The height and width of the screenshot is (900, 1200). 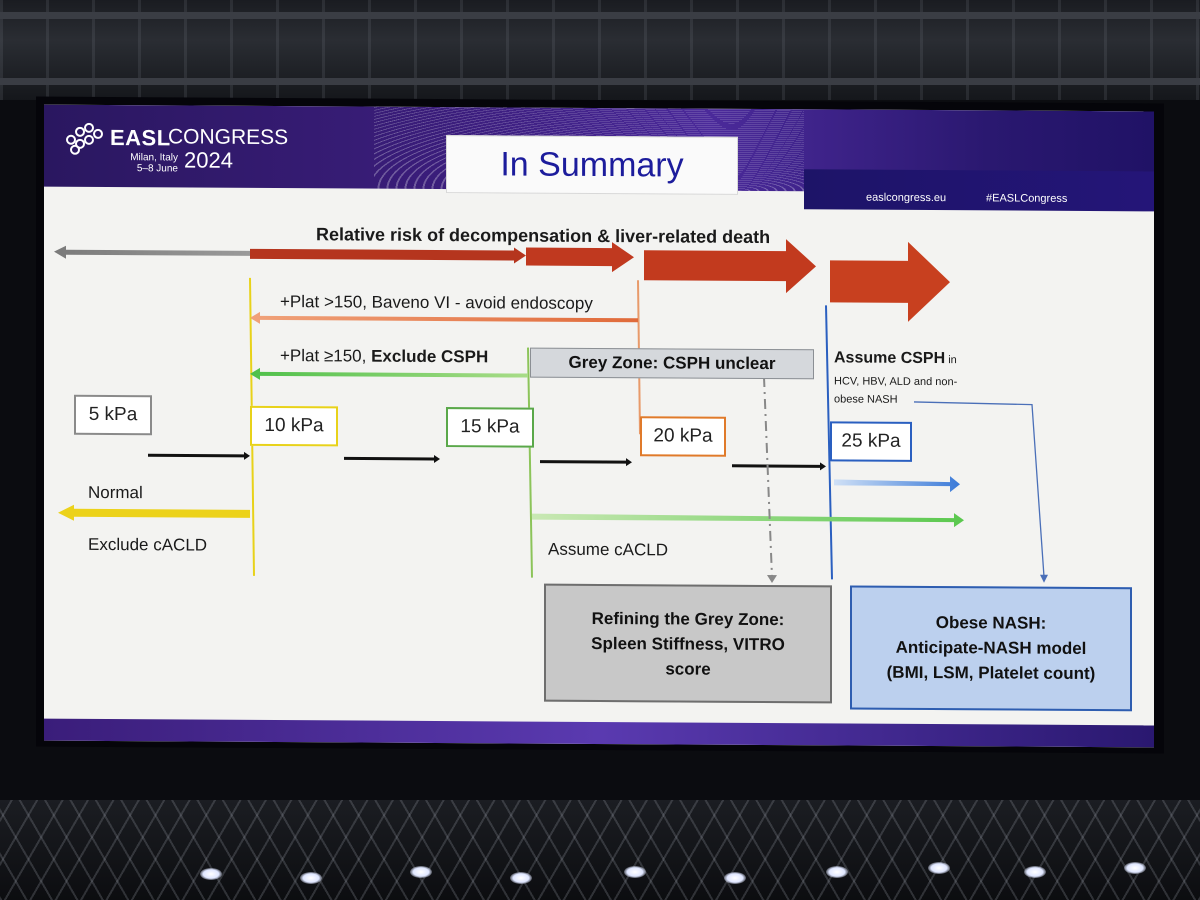 What do you see at coordinates (991, 623) in the screenshot?
I see `obese-line-1: Obese NASH:` at bounding box center [991, 623].